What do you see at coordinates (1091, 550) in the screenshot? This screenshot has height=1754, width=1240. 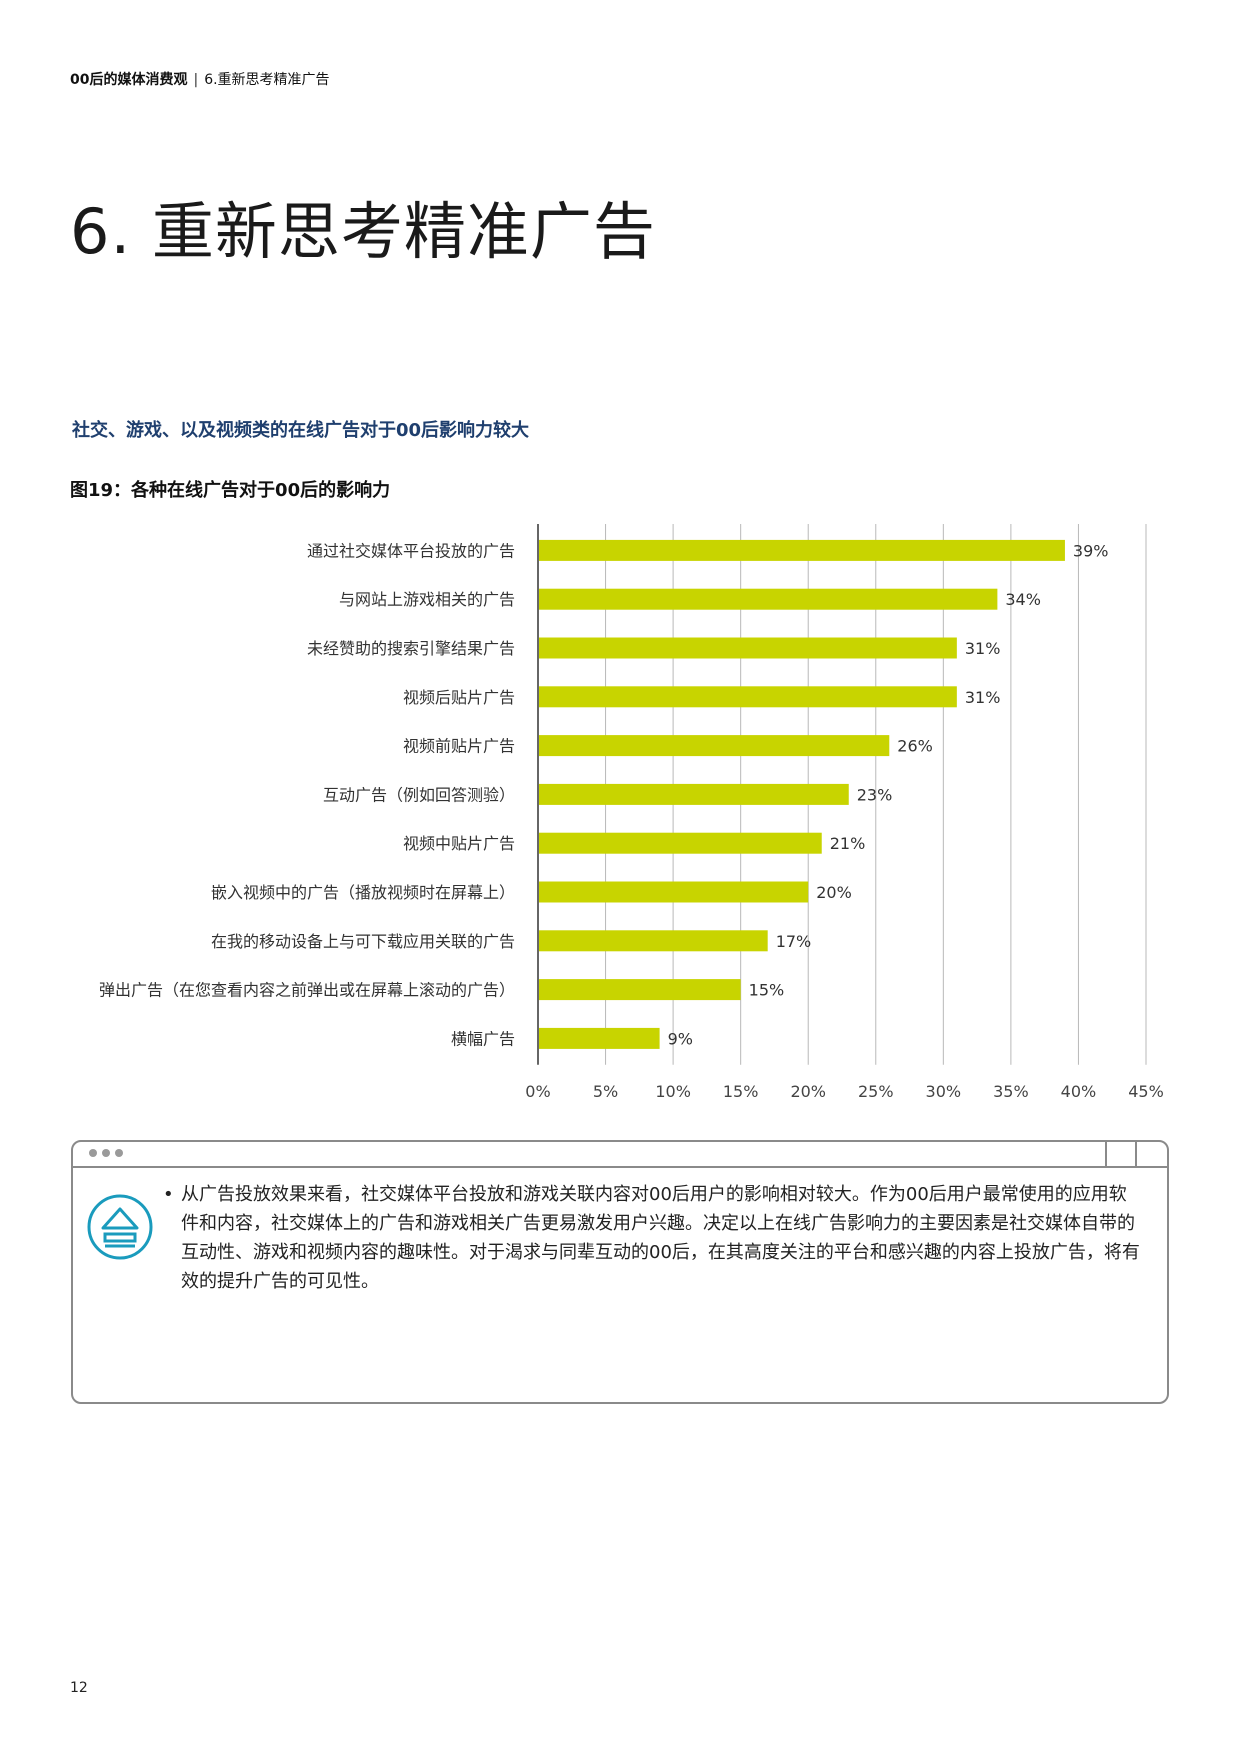 I see `value-label: 39%` at bounding box center [1091, 550].